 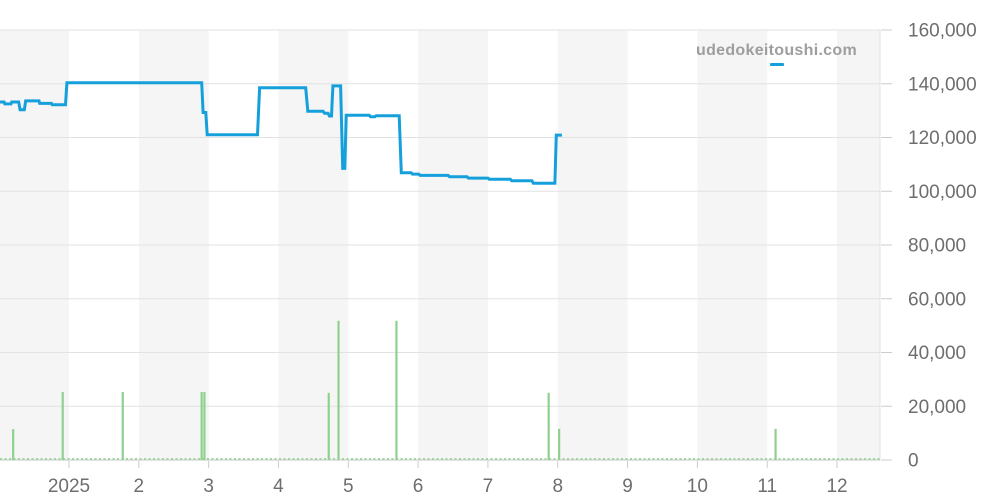 What do you see at coordinates (937, 407) in the screenshot?
I see `y-axis-label: 20,000` at bounding box center [937, 407].